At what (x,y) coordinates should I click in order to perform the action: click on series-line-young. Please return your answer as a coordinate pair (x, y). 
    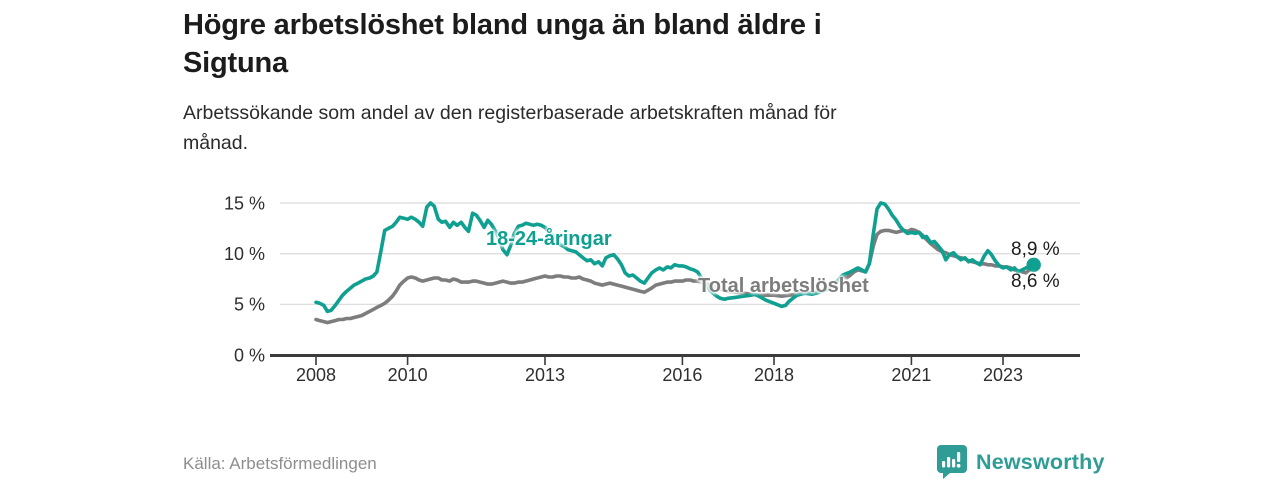
    Looking at the image, I should click on (675, 257).